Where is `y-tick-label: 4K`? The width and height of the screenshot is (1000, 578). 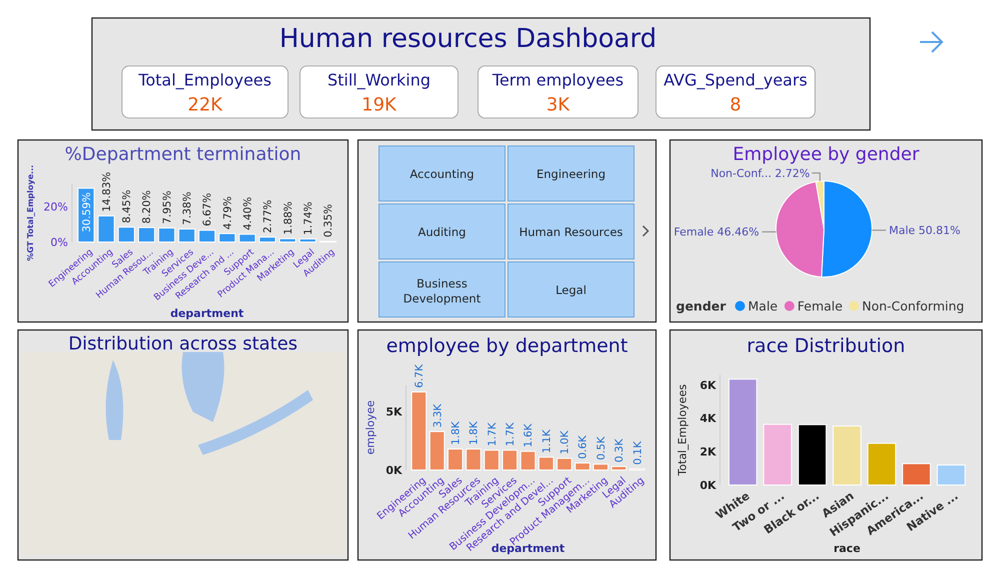 y-tick-label: 4K is located at coordinates (708, 419).